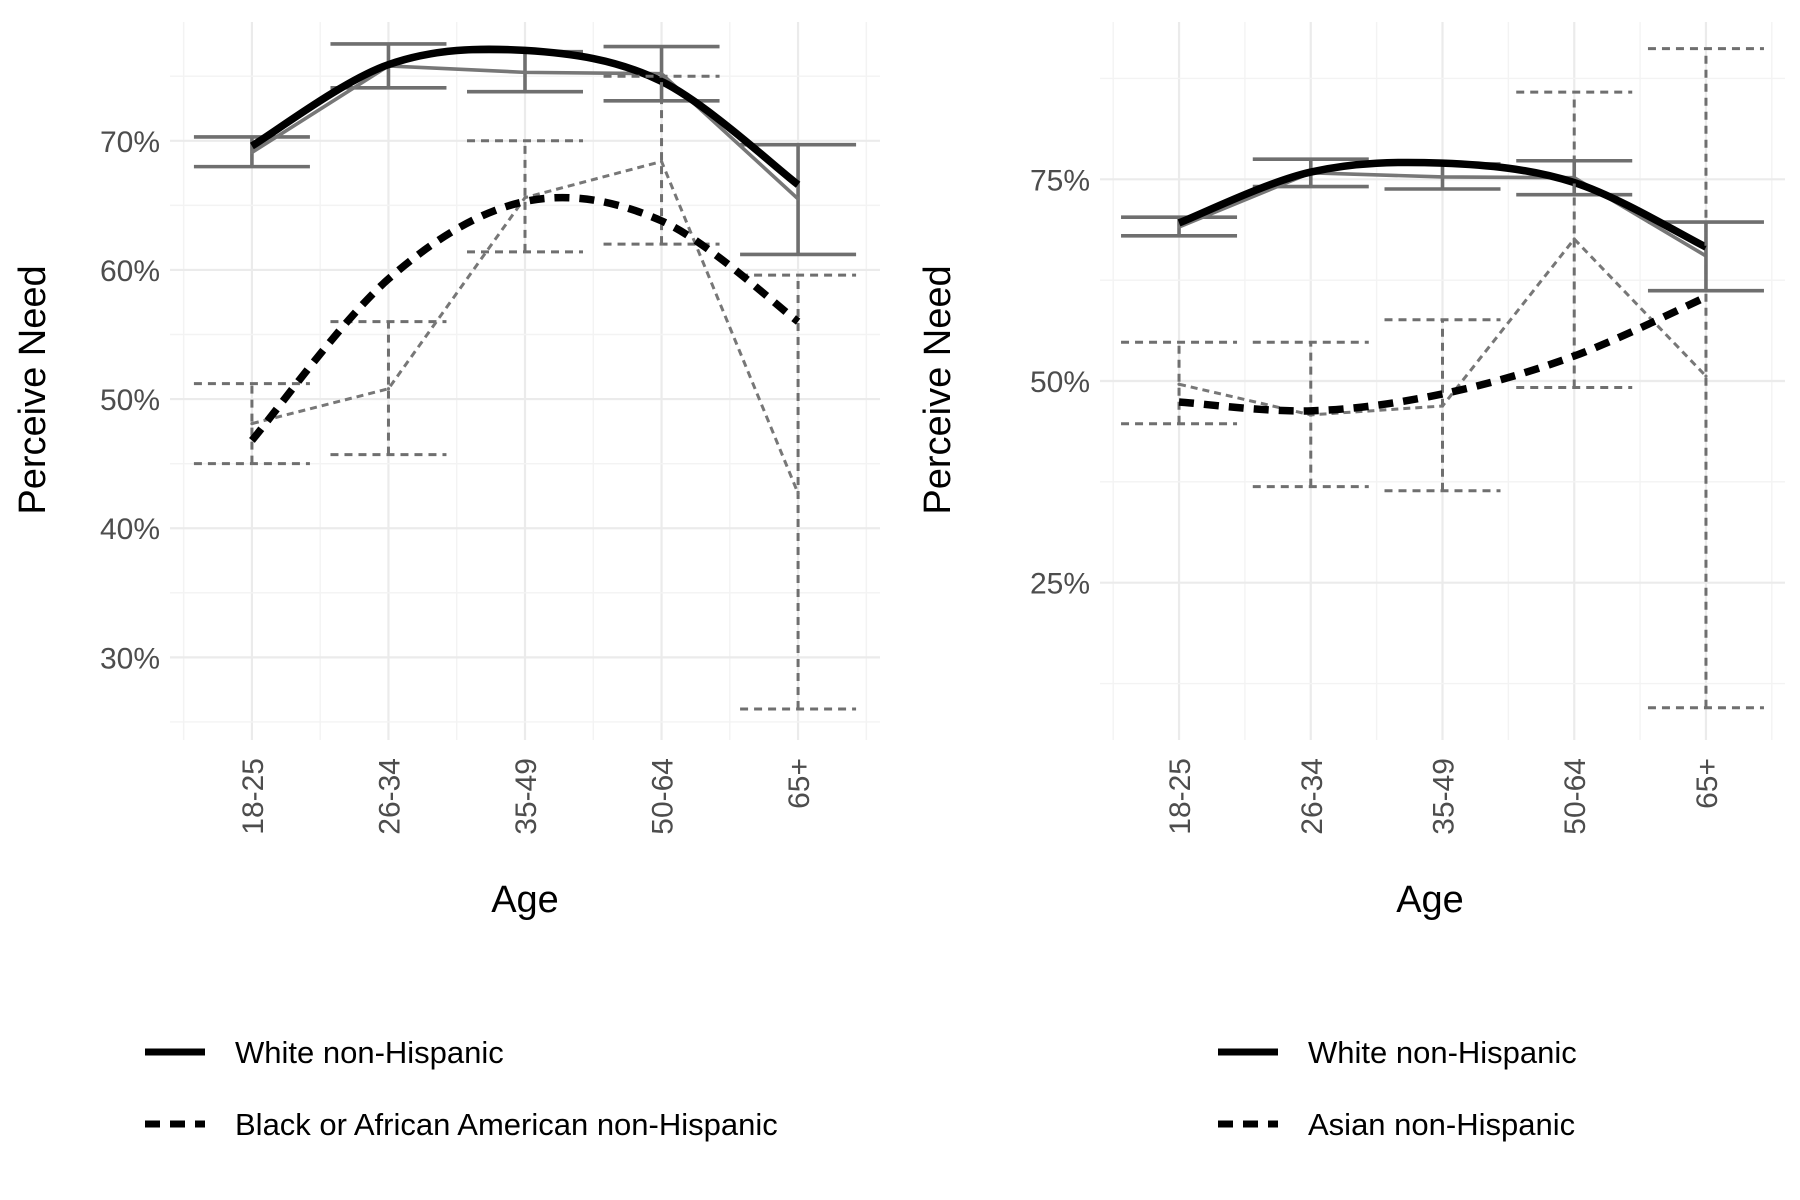 Image resolution: width=1800 pixels, height=1200 pixels. What do you see at coordinates (130, 529) in the screenshot?
I see `y-tick-label: 40%` at bounding box center [130, 529].